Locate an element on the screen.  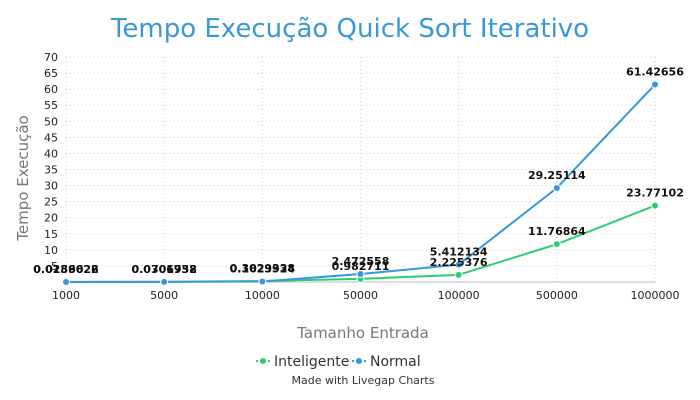
data-label: 0.1623924 is located at coordinates (263, 268).